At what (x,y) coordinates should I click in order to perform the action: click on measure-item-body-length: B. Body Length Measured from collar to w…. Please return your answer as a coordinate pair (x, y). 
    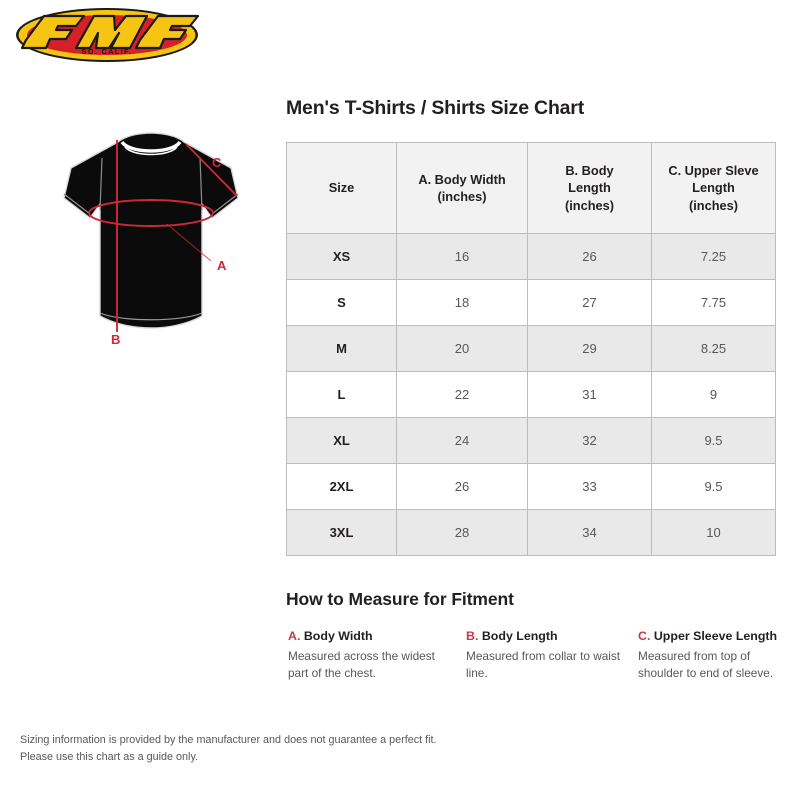
    Looking at the image, I should click on (548, 655).